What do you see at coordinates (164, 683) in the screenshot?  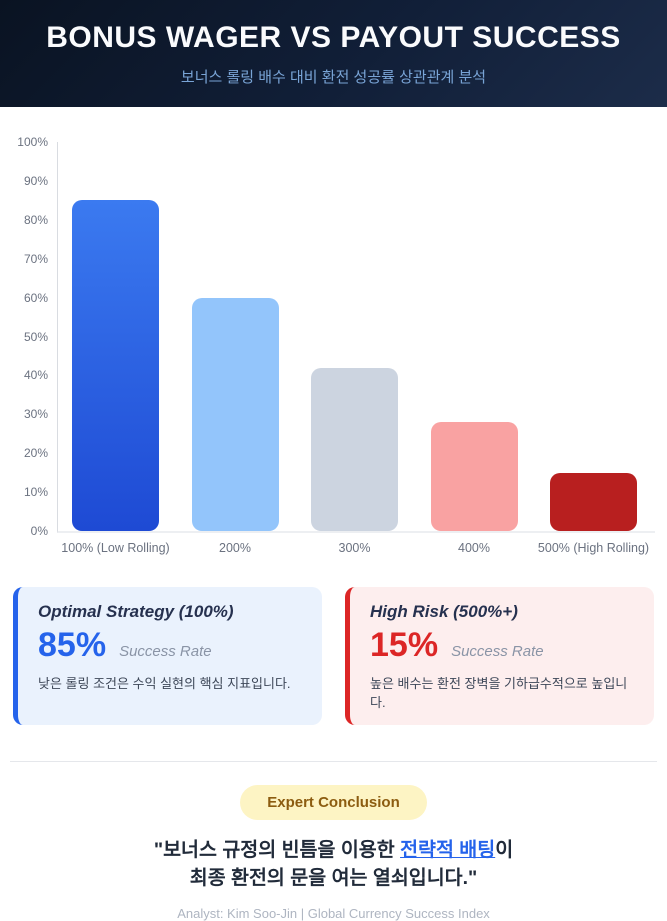 I see `card-description: 낮은 롤링 조건은 수익 실현의 핵심 지표입니다.` at bounding box center [164, 683].